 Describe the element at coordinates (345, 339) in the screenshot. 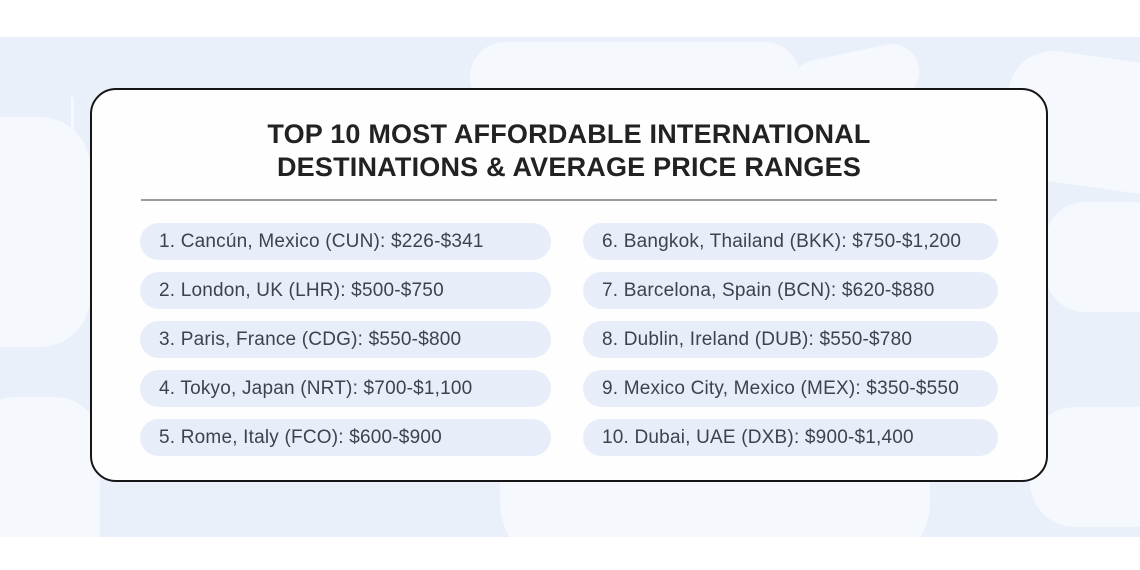

I see `destination-item-3: 3. Paris, France (CDG): $550-$800` at that location.